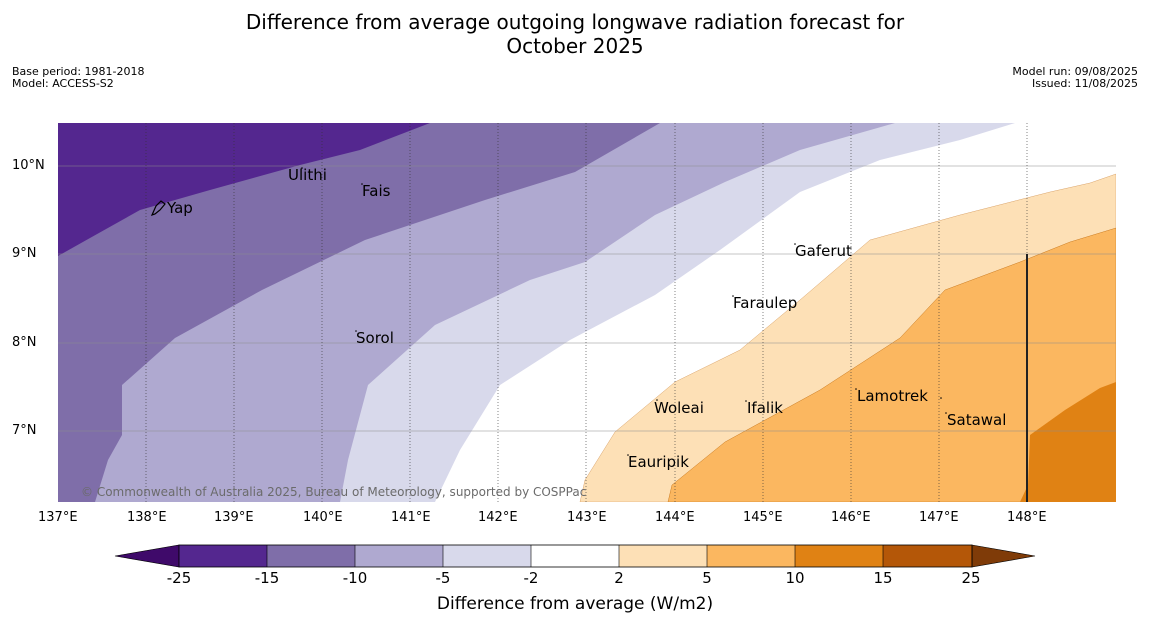 Image resolution: width=1150 pixels, height=644 pixels. I want to click on lat-label-7n: 7°N, so click(24, 430).